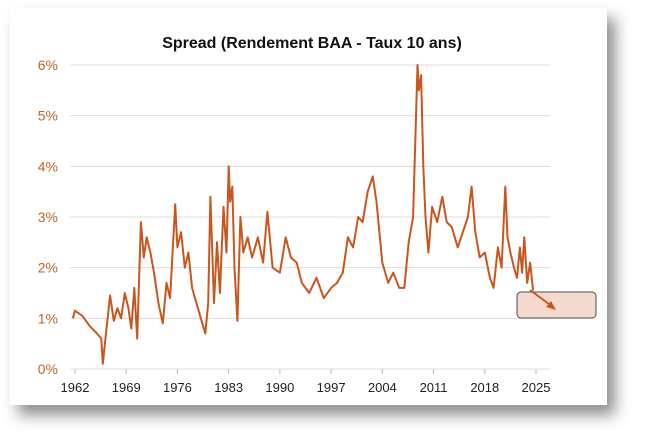  I want to click on x-tick-label: 1983, so click(228, 387).